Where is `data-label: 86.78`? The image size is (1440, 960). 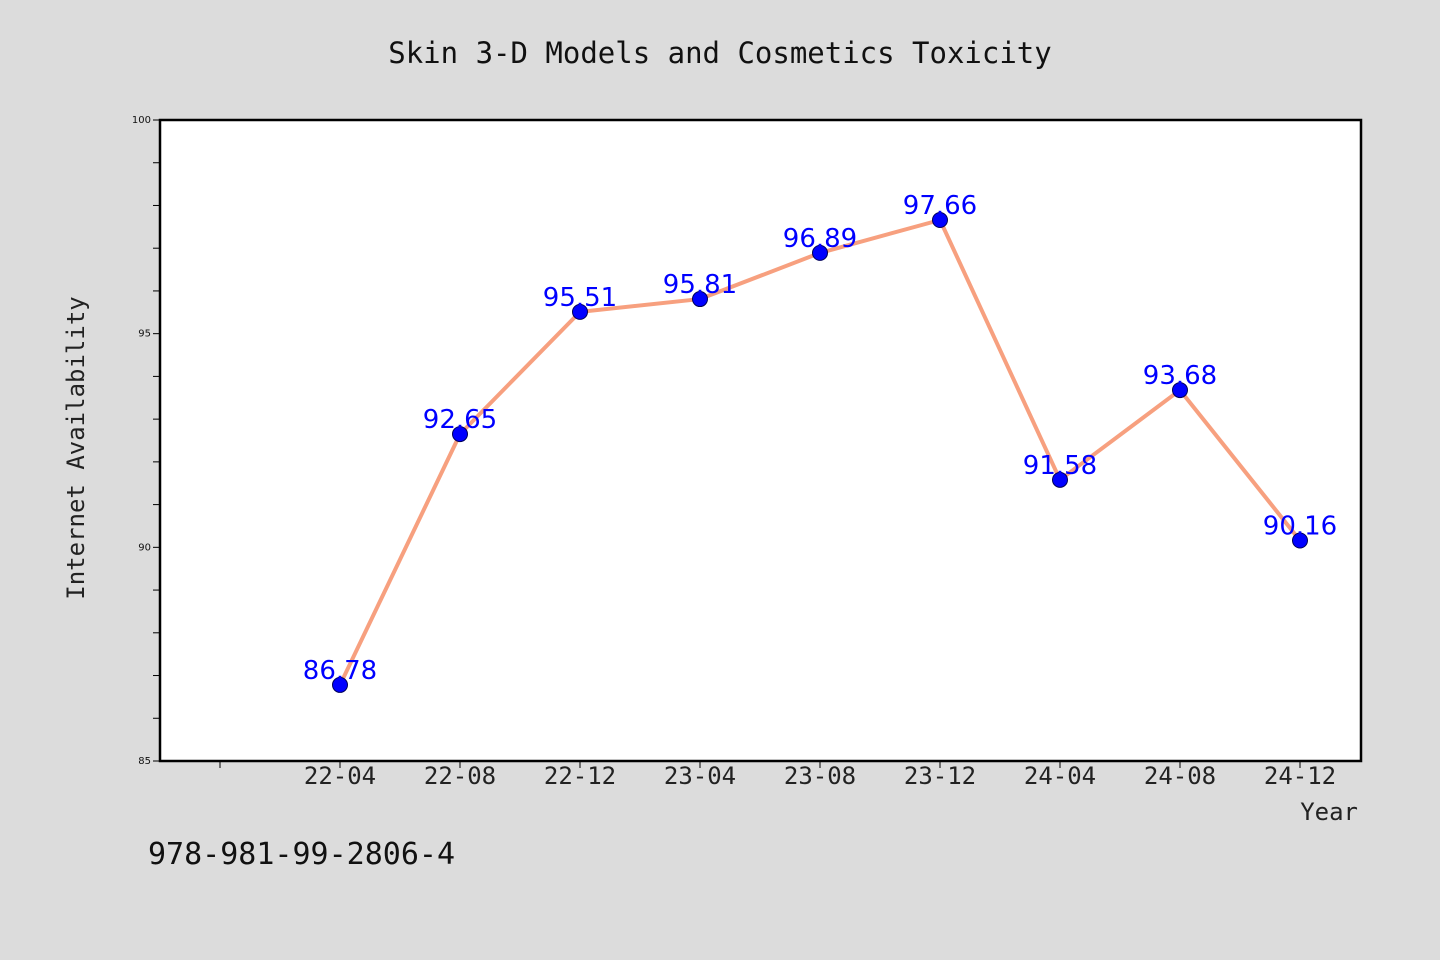
data-label: 86.78 is located at coordinates (340, 671).